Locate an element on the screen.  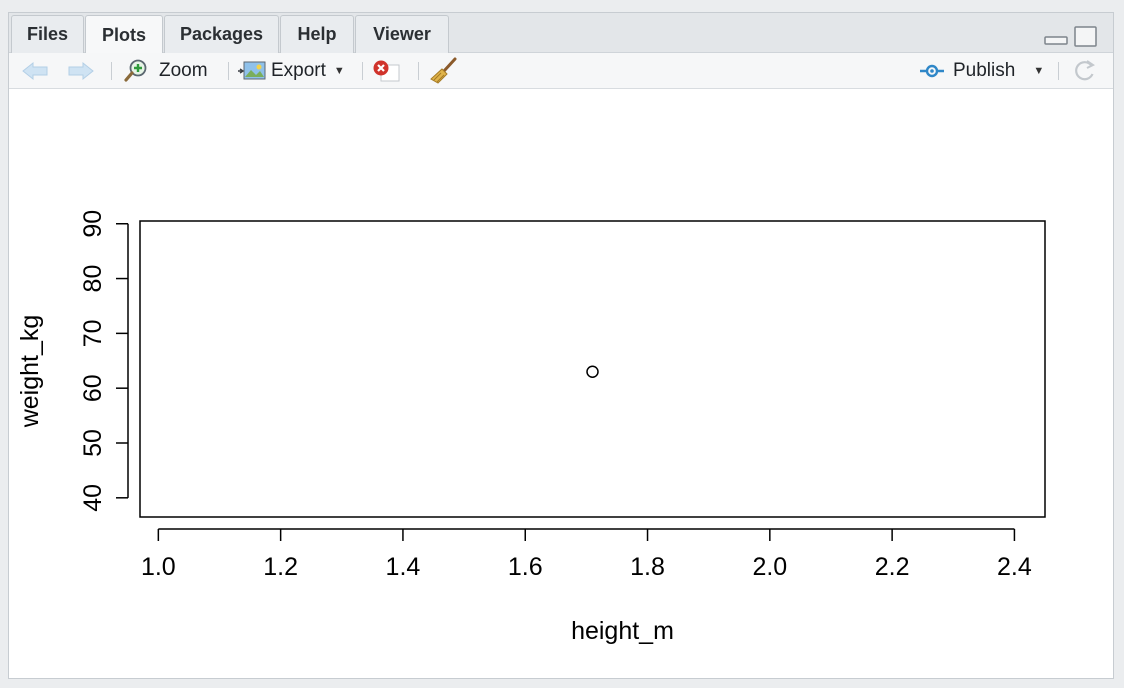
x-axis-title: height_m is located at coordinates (622, 631).